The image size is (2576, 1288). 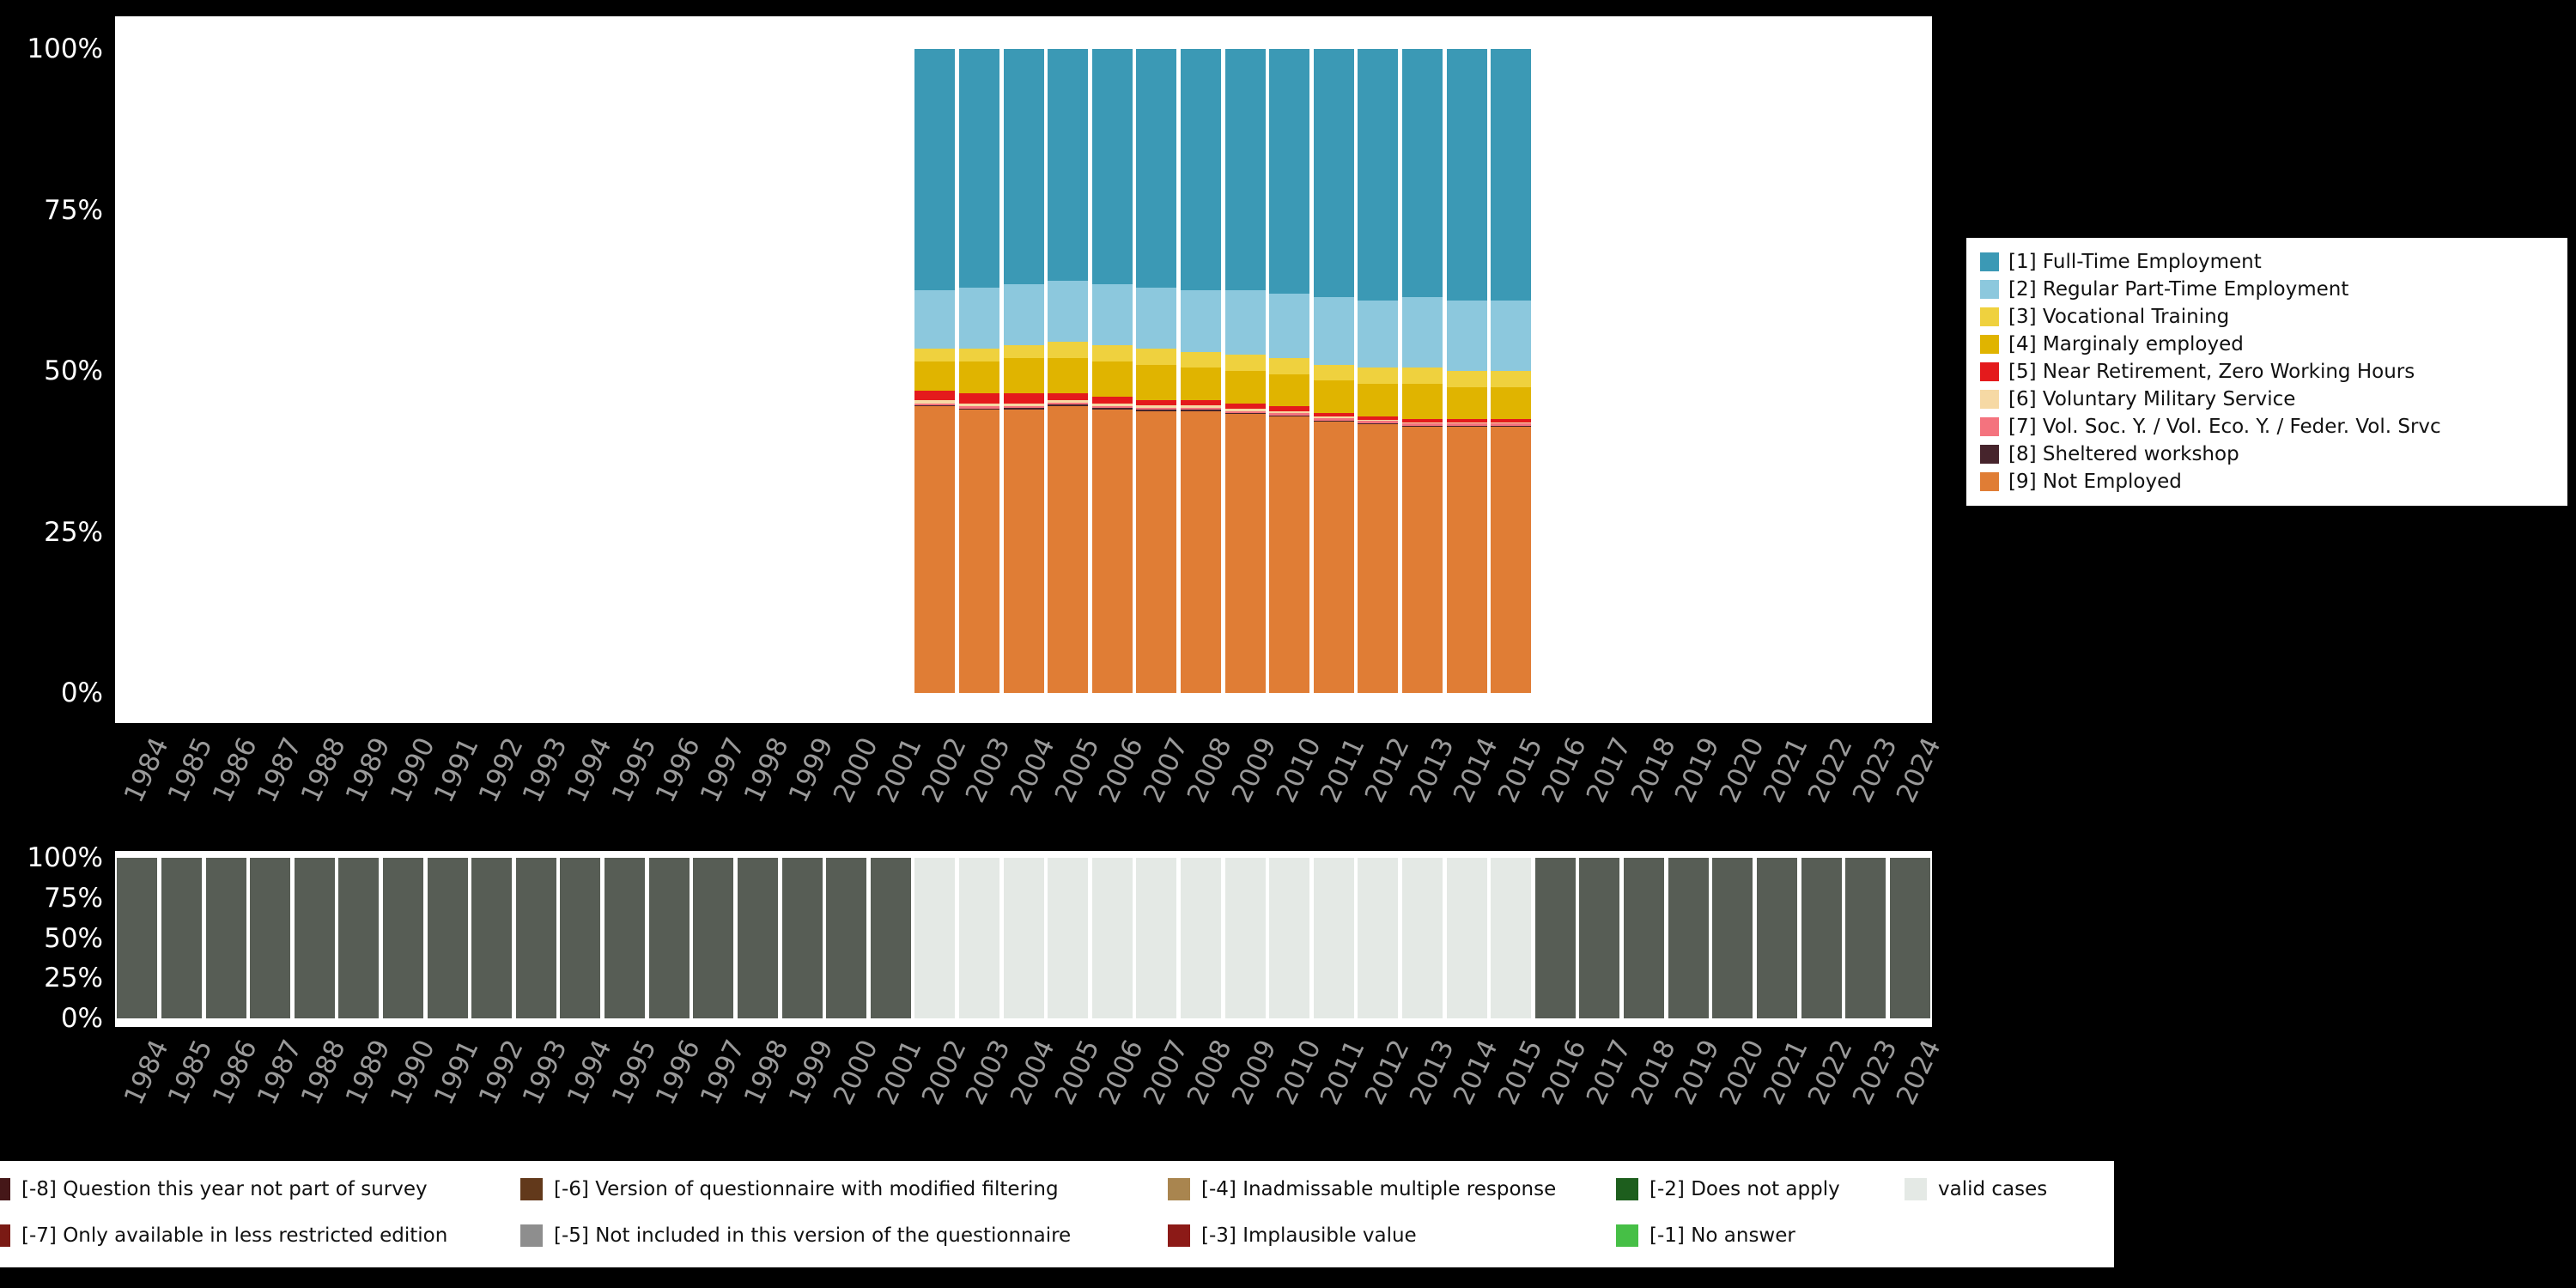 What do you see at coordinates (1309, 1235) in the screenshot?
I see `legend-label: [-3] Implausible value` at bounding box center [1309, 1235].